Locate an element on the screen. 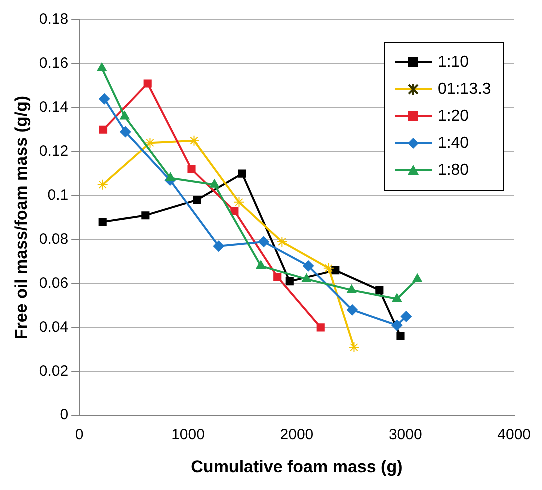 This screenshot has height=490, width=542. y-tick-label: 0.12 is located at coordinates (54, 151).